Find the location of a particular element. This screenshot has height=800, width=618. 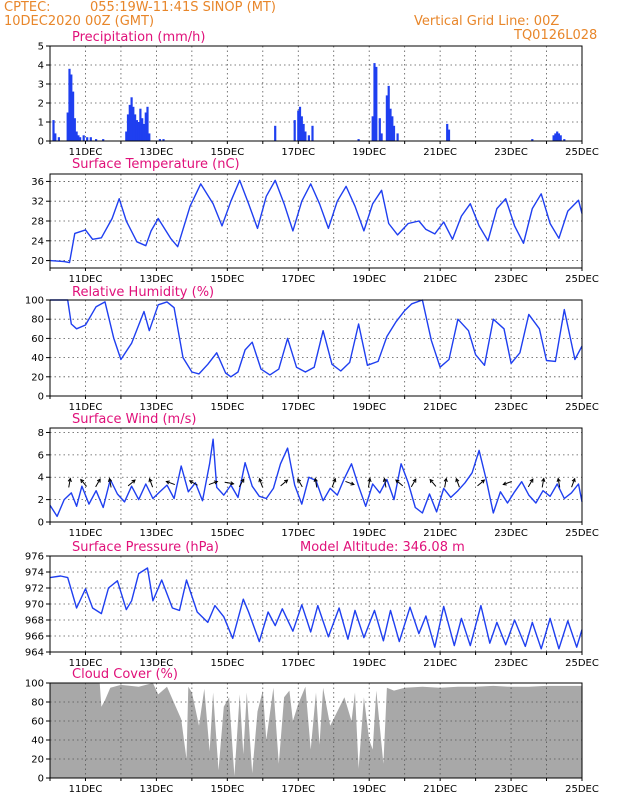

series-line is located at coordinates (316, 608).